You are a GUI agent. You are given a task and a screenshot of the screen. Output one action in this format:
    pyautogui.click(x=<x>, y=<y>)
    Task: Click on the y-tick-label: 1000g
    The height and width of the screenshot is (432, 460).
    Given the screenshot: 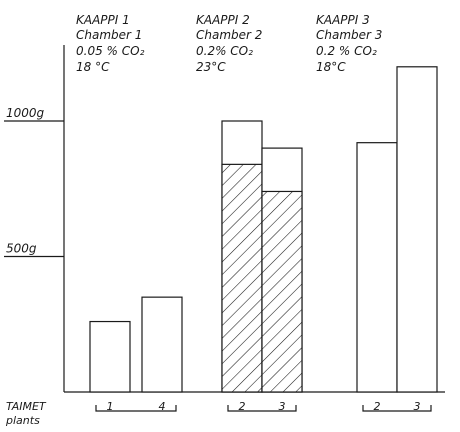 What is the action you would take?
    pyautogui.click(x=25, y=113)
    